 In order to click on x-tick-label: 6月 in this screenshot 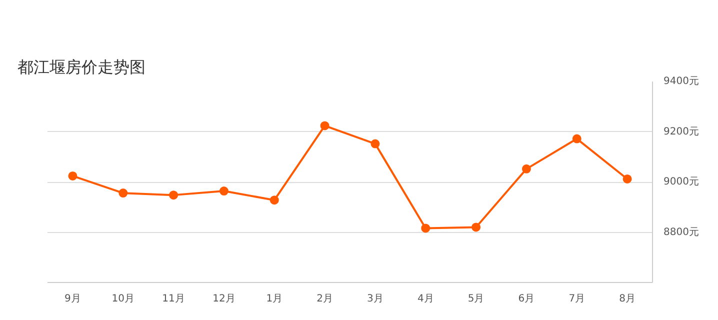, I will do `click(526, 299)`.